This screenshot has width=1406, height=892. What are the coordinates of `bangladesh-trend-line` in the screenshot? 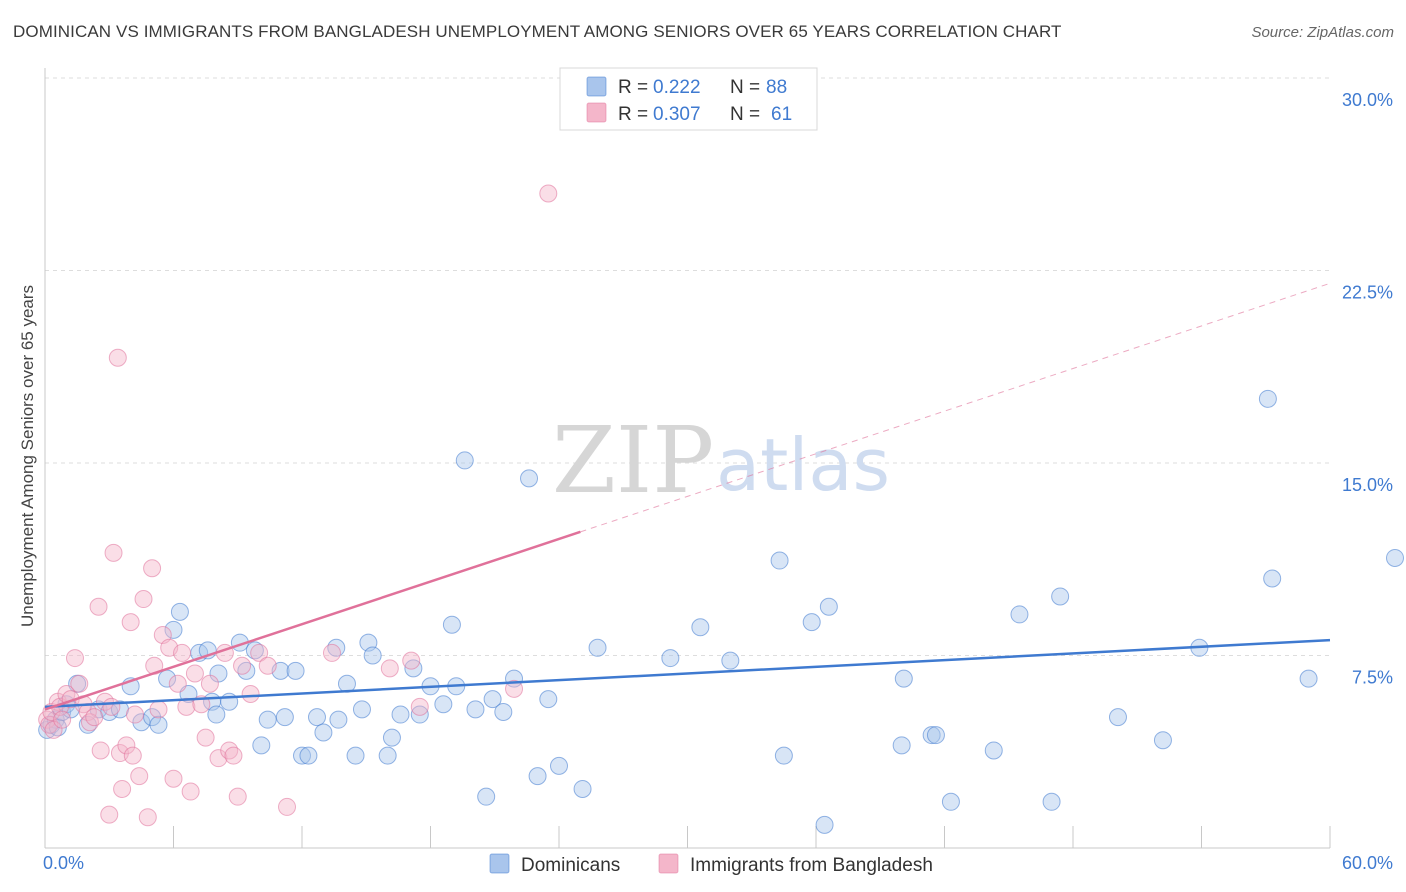 It's located at (312, 620).